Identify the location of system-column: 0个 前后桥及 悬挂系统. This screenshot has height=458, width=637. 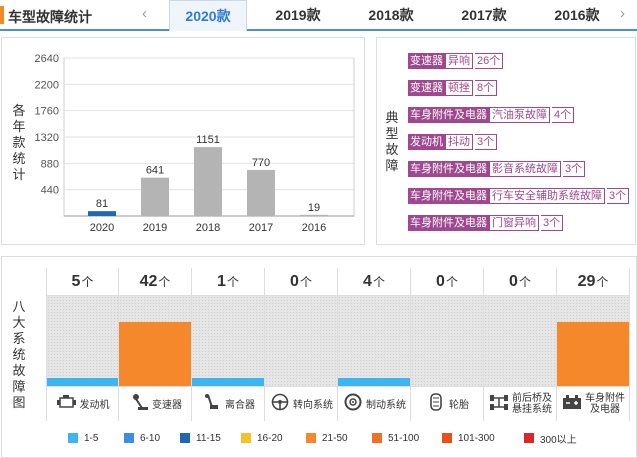
(520, 344).